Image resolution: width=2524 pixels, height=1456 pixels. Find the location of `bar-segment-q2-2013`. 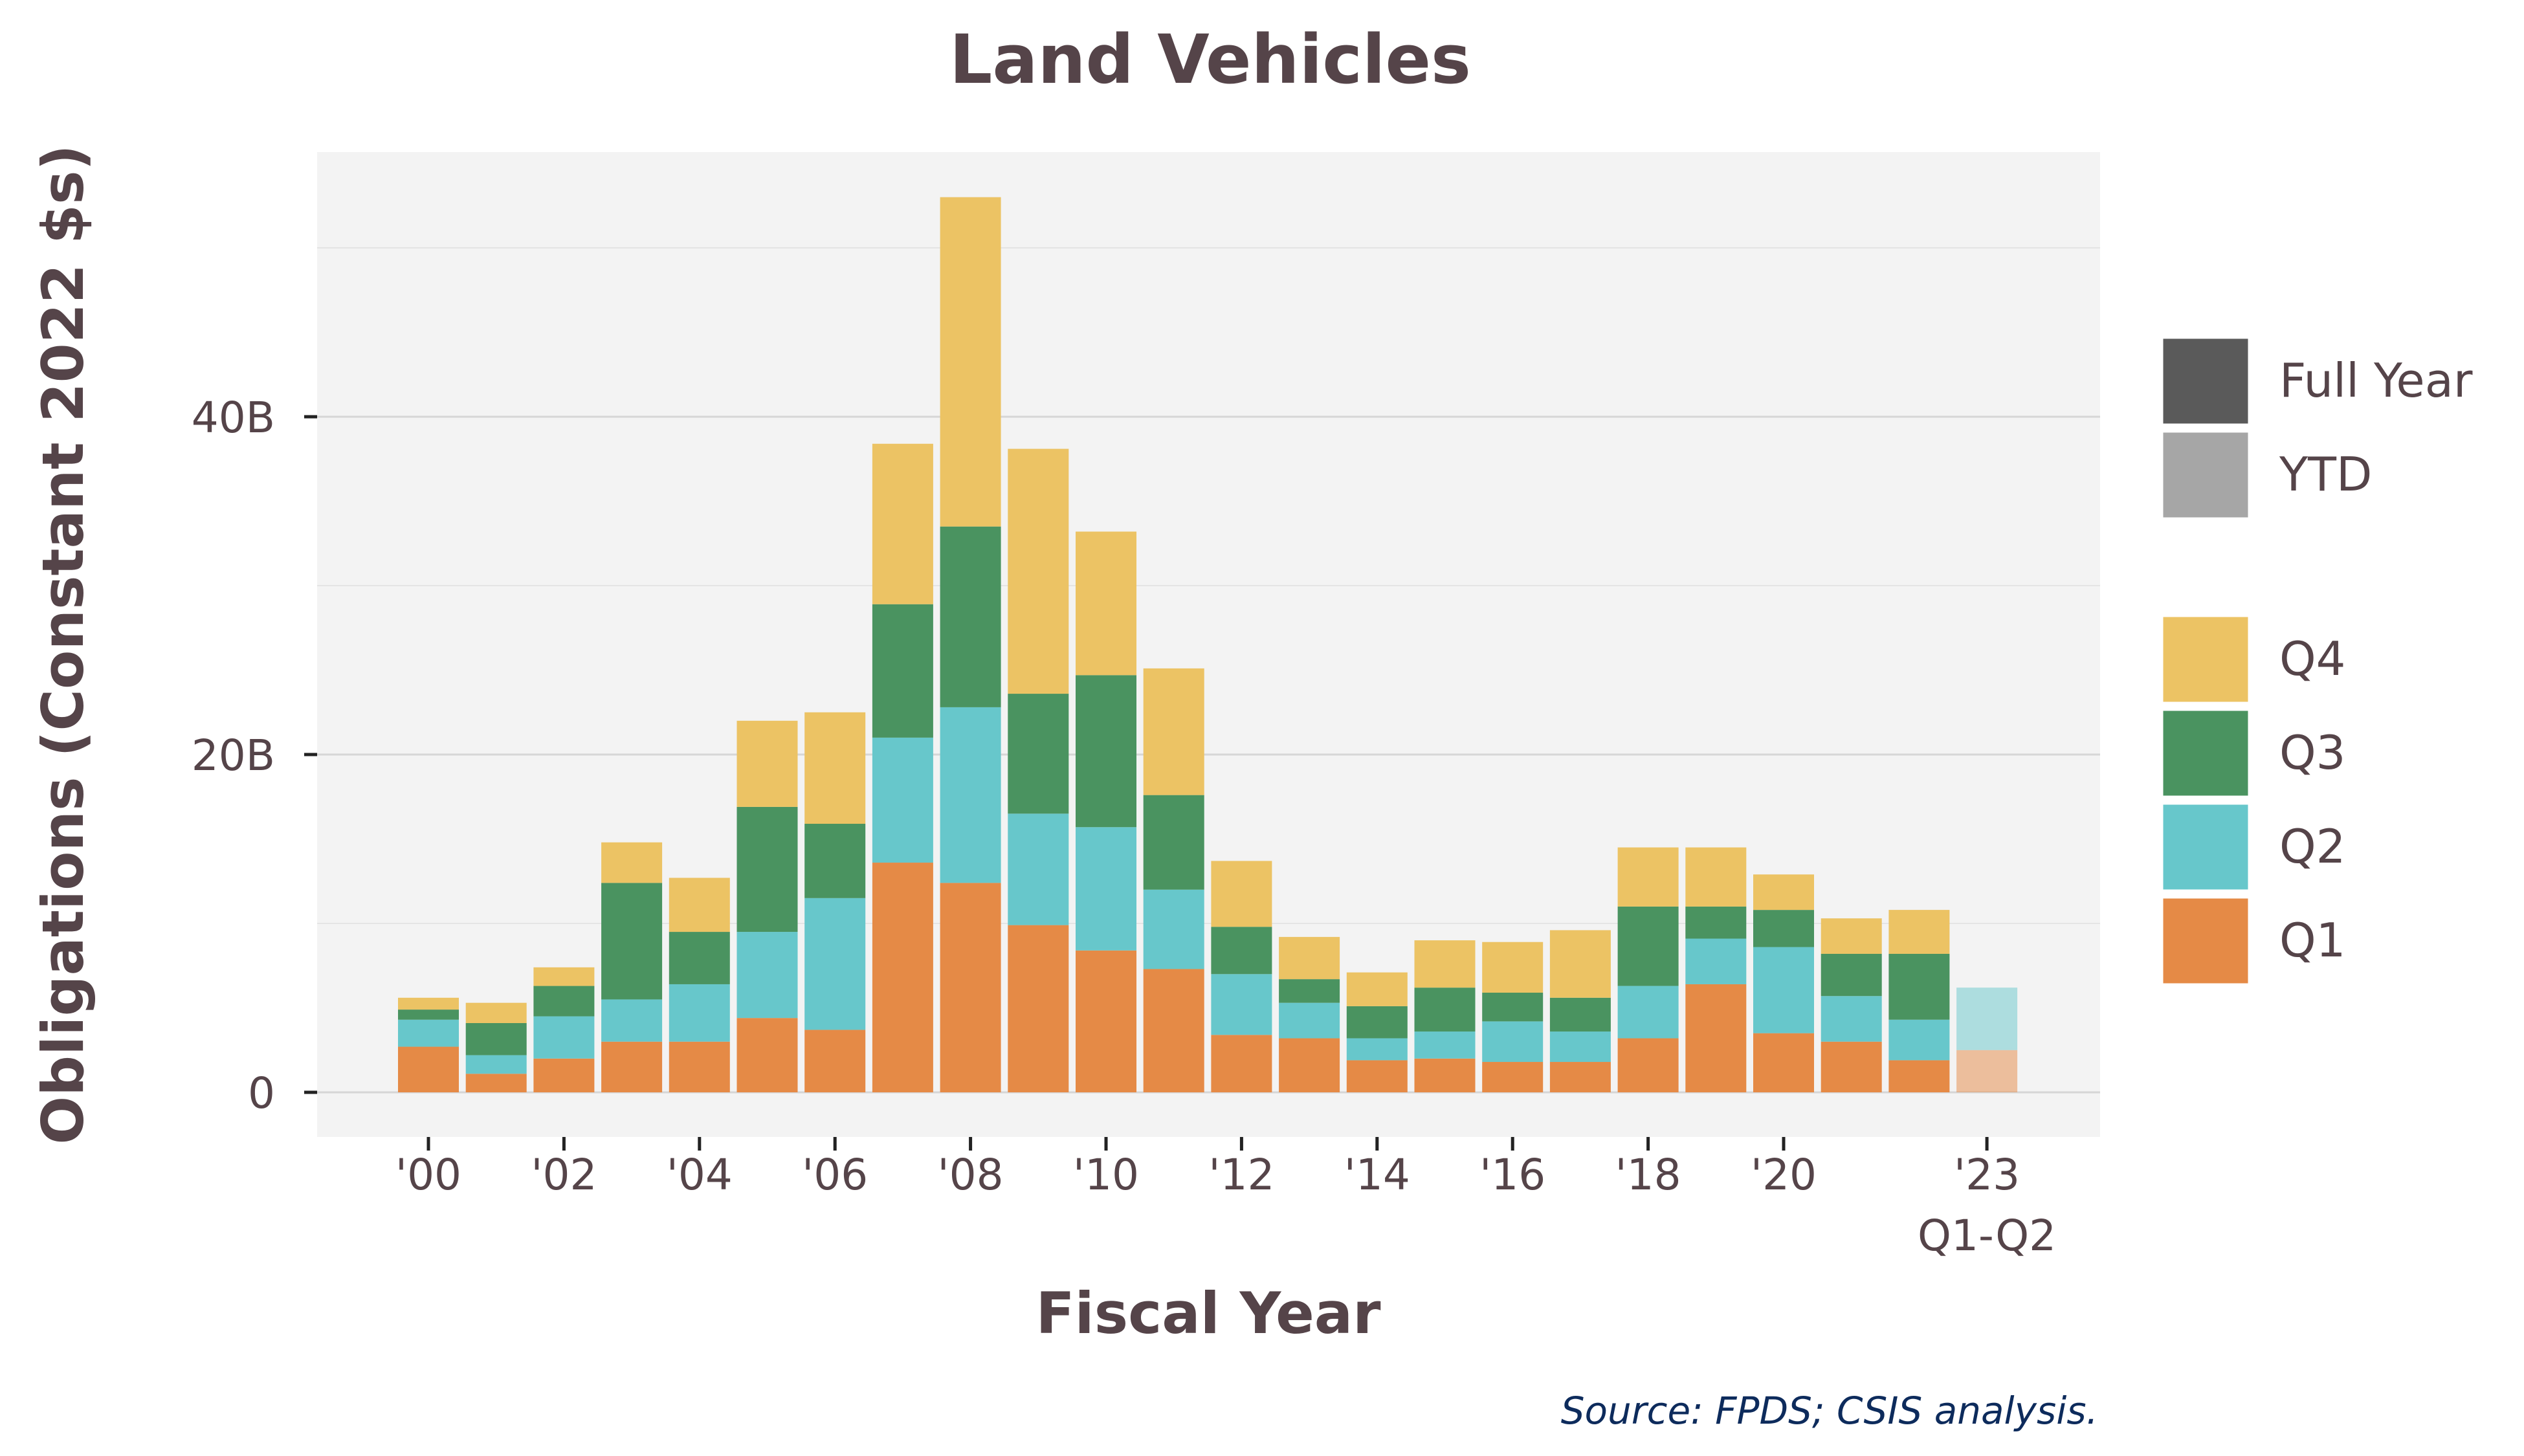

bar-segment-q2-2013 is located at coordinates (1309, 1020).